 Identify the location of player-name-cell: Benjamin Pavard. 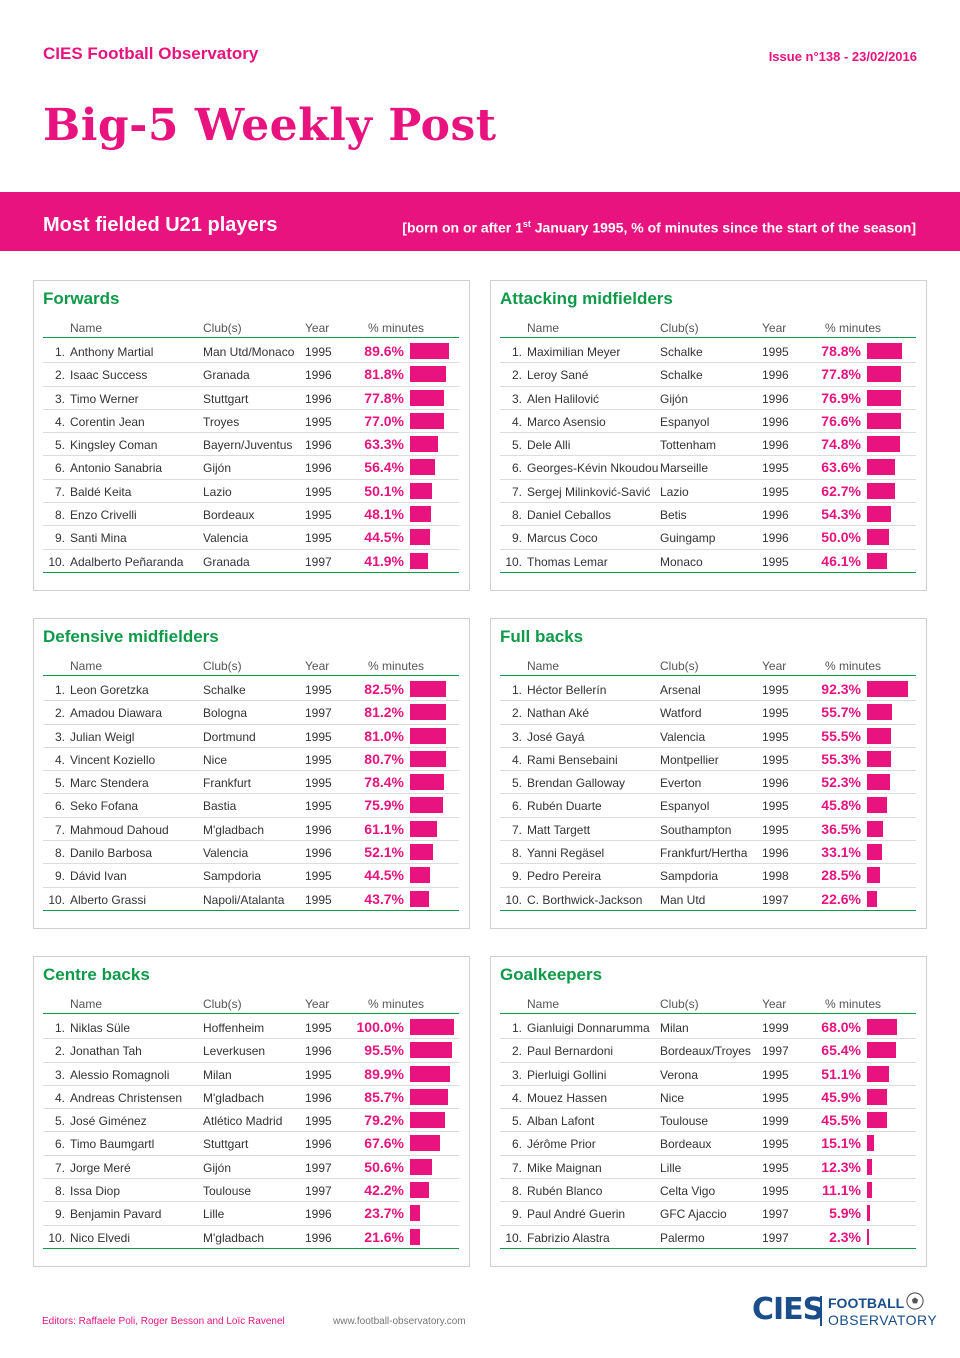
(116, 1214).